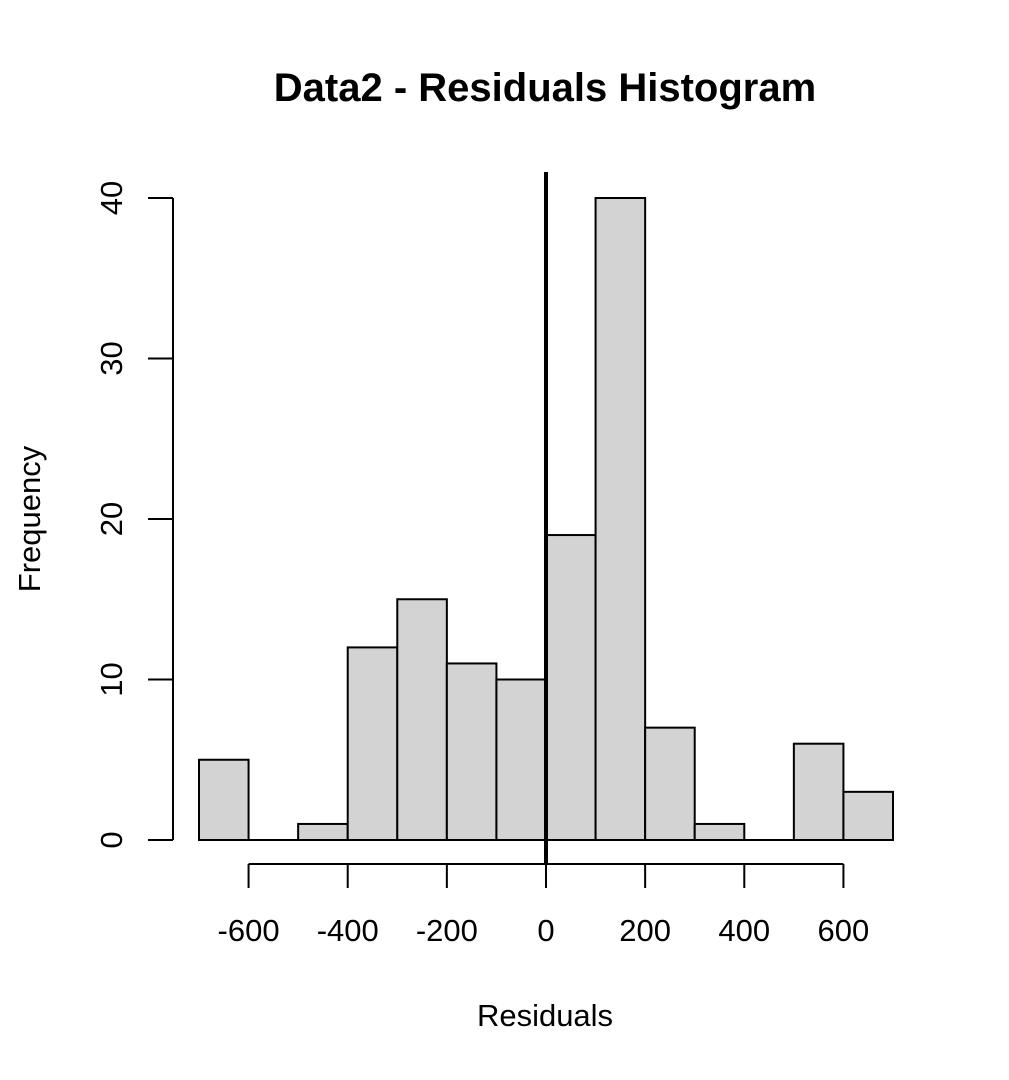  I want to click on y-axis: 0 10 20 30 40, so click(134, 515).